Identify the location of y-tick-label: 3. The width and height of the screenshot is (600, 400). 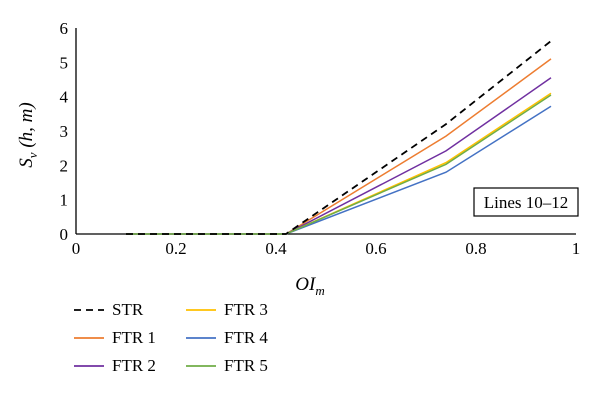
(64, 131).